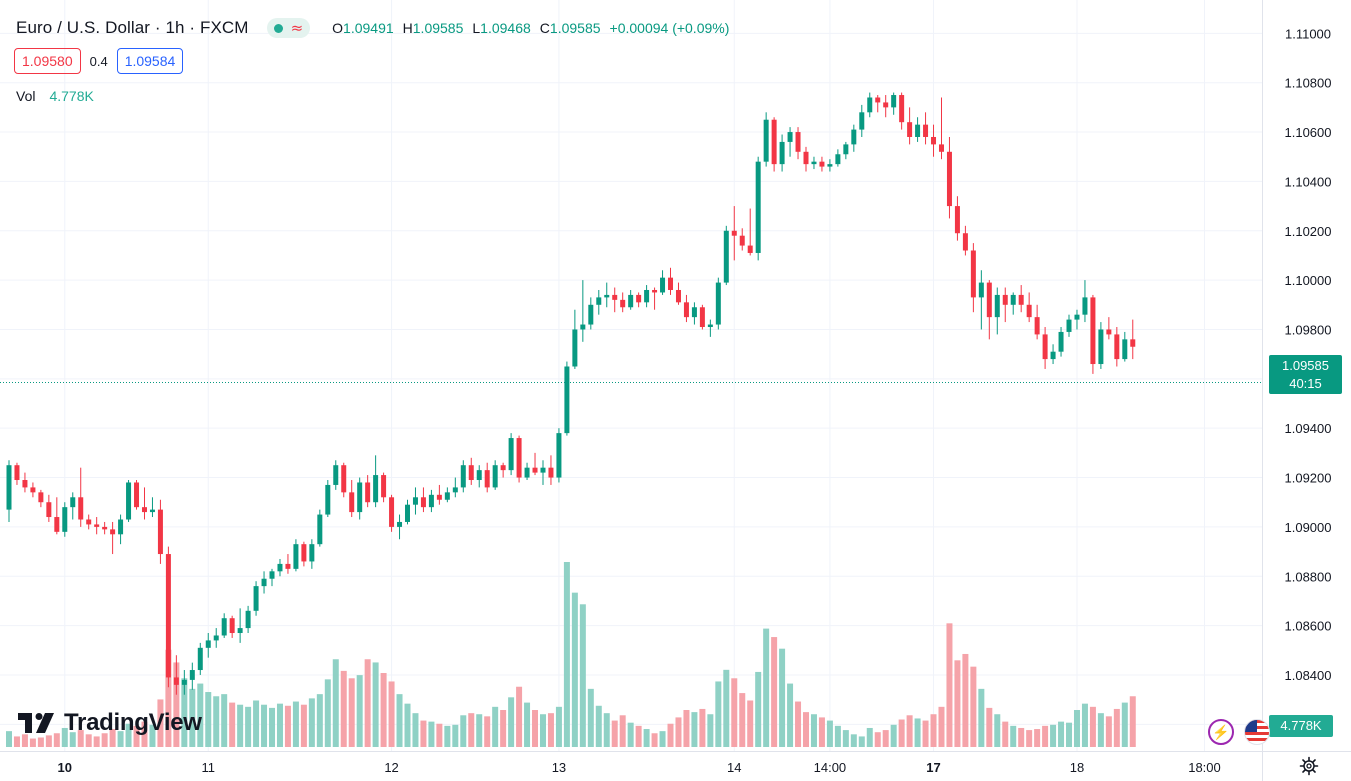  What do you see at coordinates (1308, 478) in the screenshot?
I see `y-axis-tick-label: 1.09200` at bounding box center [1308, 478].